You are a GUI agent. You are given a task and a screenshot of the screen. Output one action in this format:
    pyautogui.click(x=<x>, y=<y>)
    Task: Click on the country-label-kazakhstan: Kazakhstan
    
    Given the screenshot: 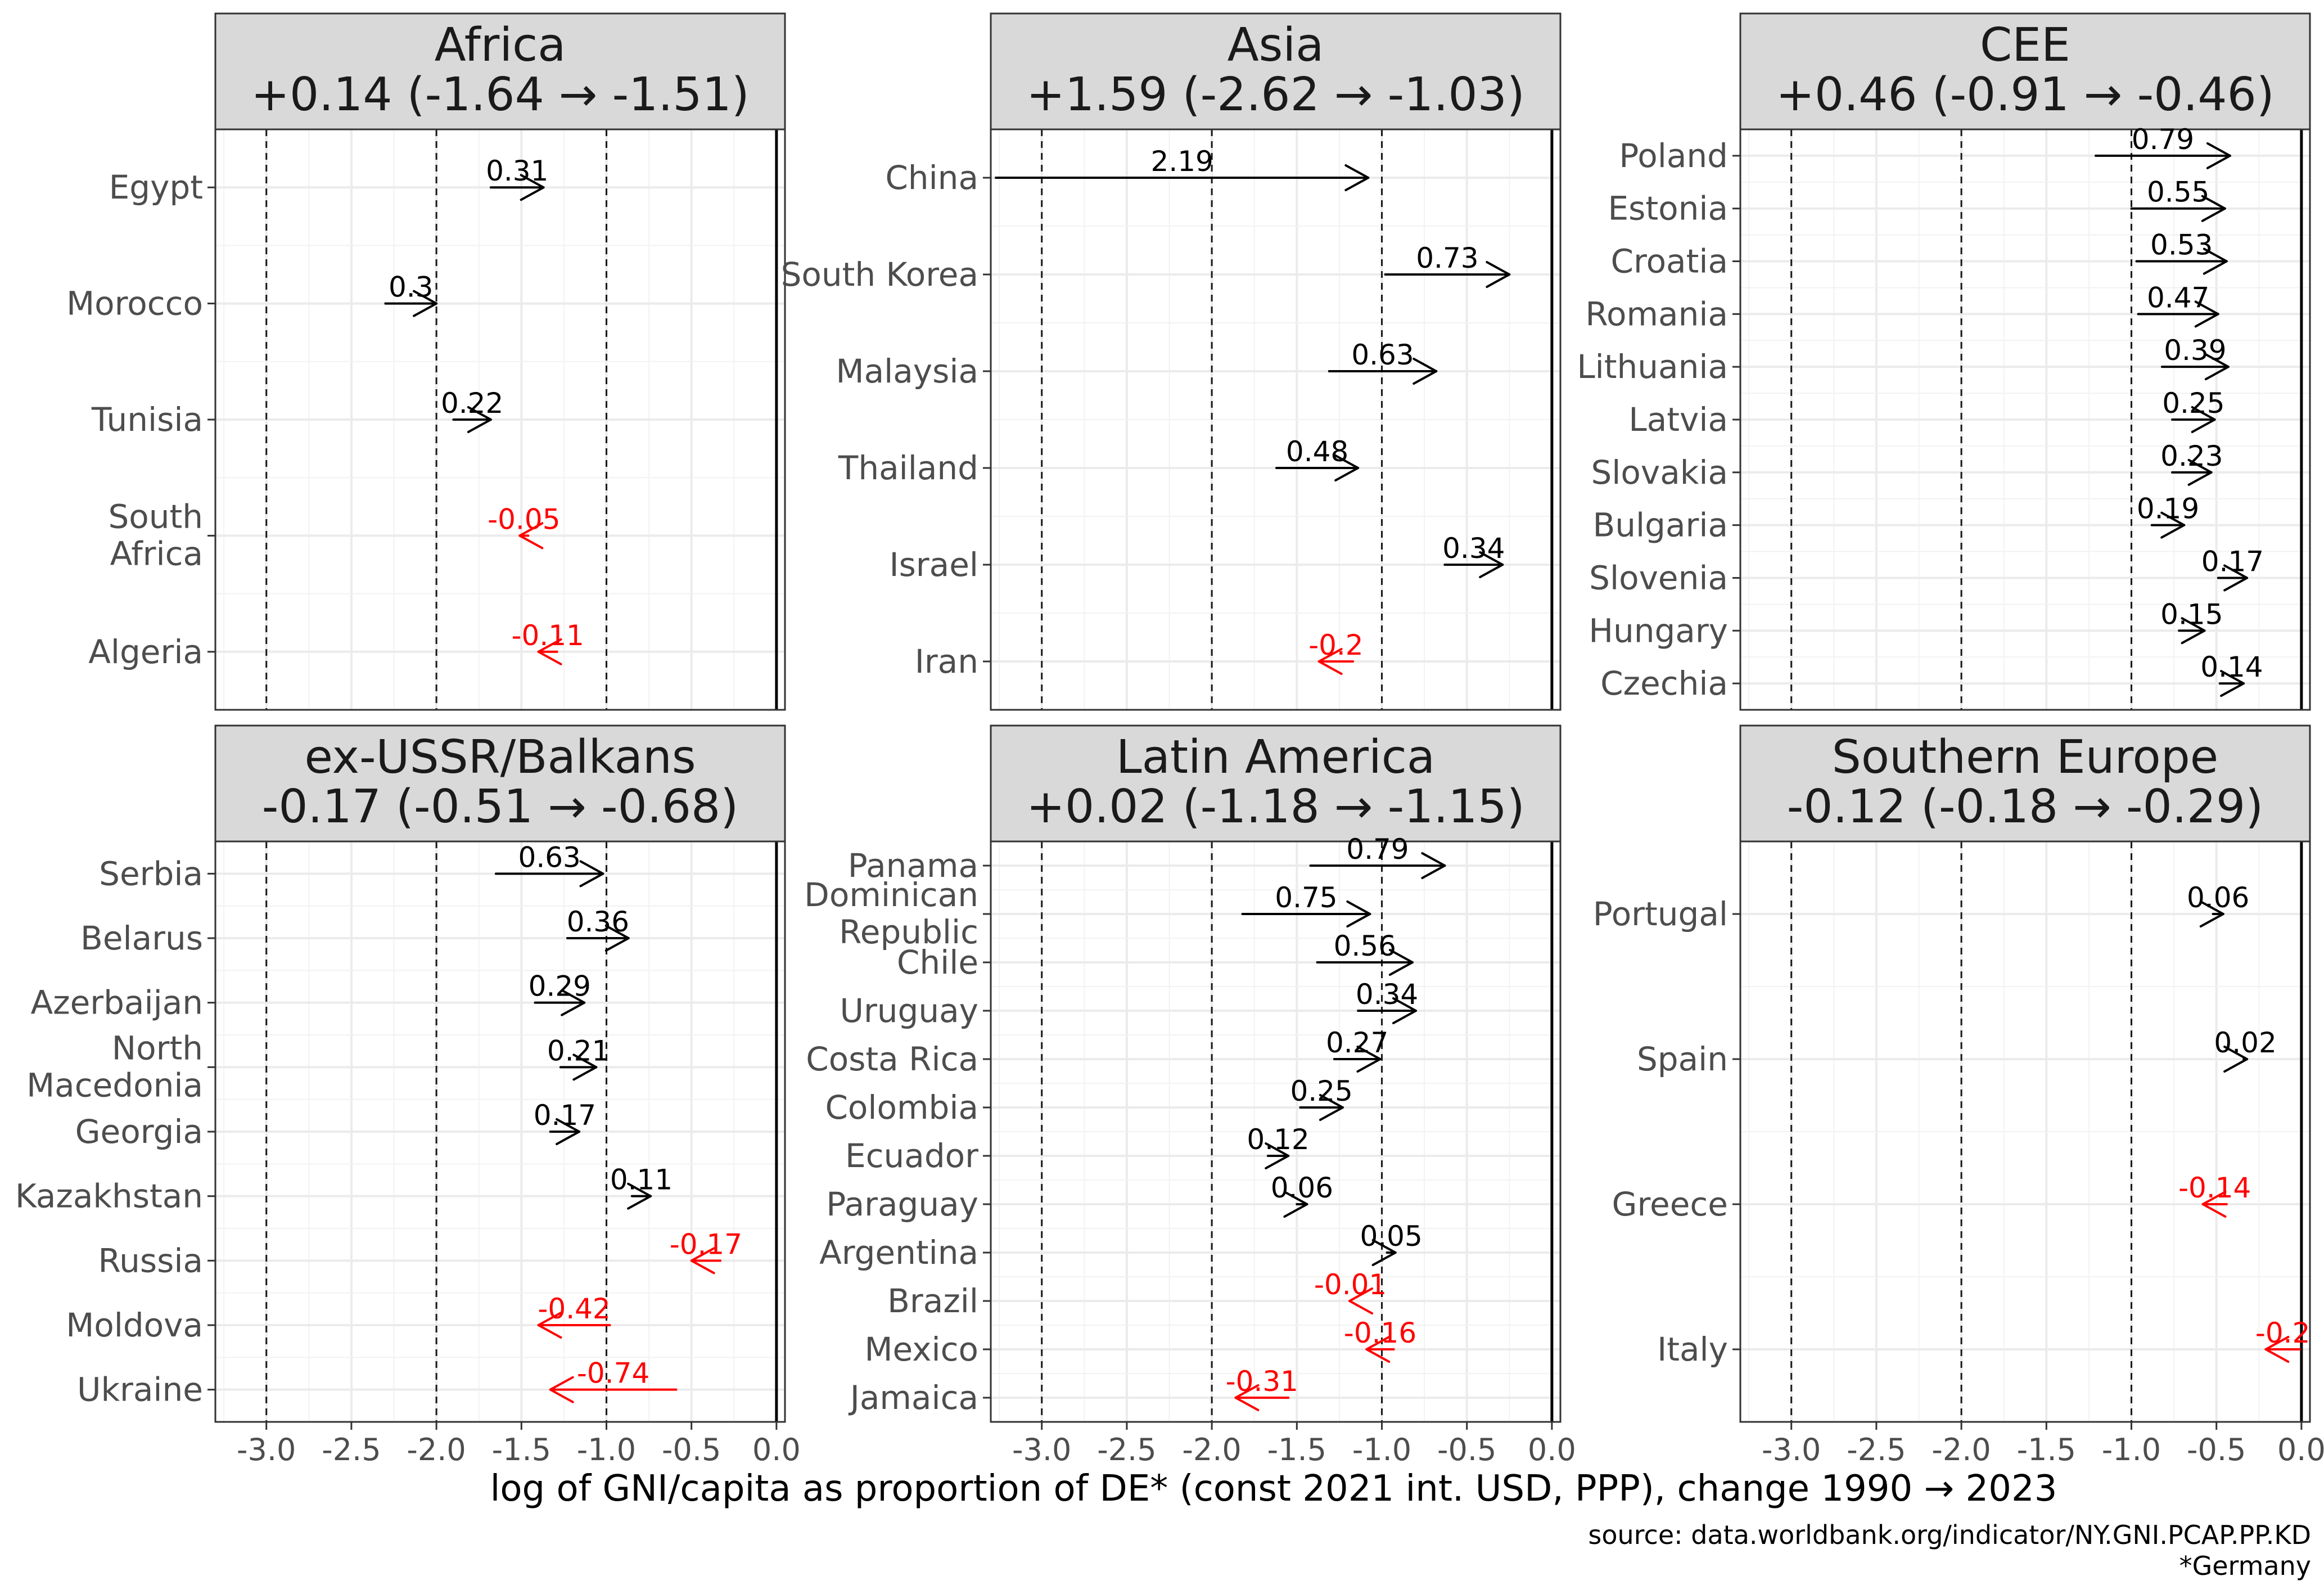 What is the action you would take?
    pyautogui.click(x=109, y=1196)
    